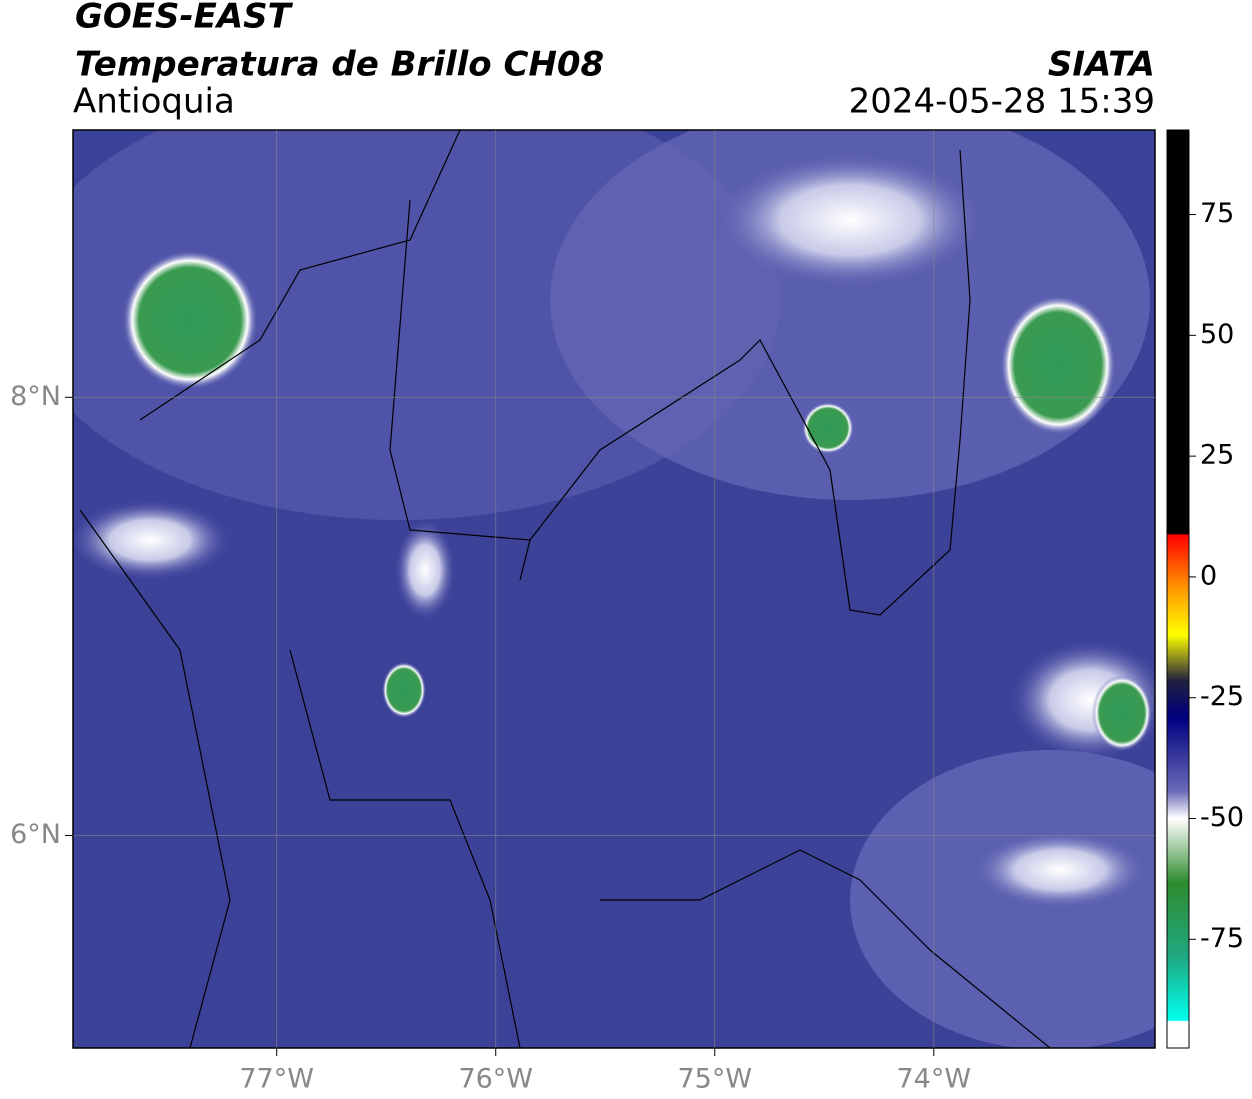 The width and height of the screenshot is (1252, 1099). What do you see at coordinates (934, 1079) in the screenshot?
I see `x-tick-label: 74°W` at bounding box center [934, 1079].